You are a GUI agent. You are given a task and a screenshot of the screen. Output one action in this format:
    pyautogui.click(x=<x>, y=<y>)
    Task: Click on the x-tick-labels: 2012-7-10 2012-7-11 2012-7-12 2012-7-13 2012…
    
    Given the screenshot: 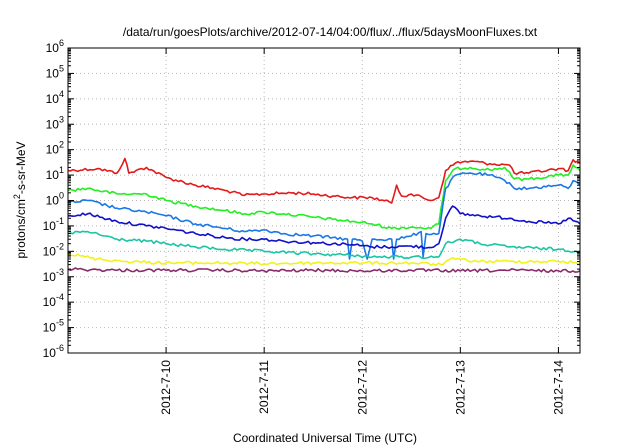 What is the action you would take?
    pyautogui.click(x=362, y=387)
    